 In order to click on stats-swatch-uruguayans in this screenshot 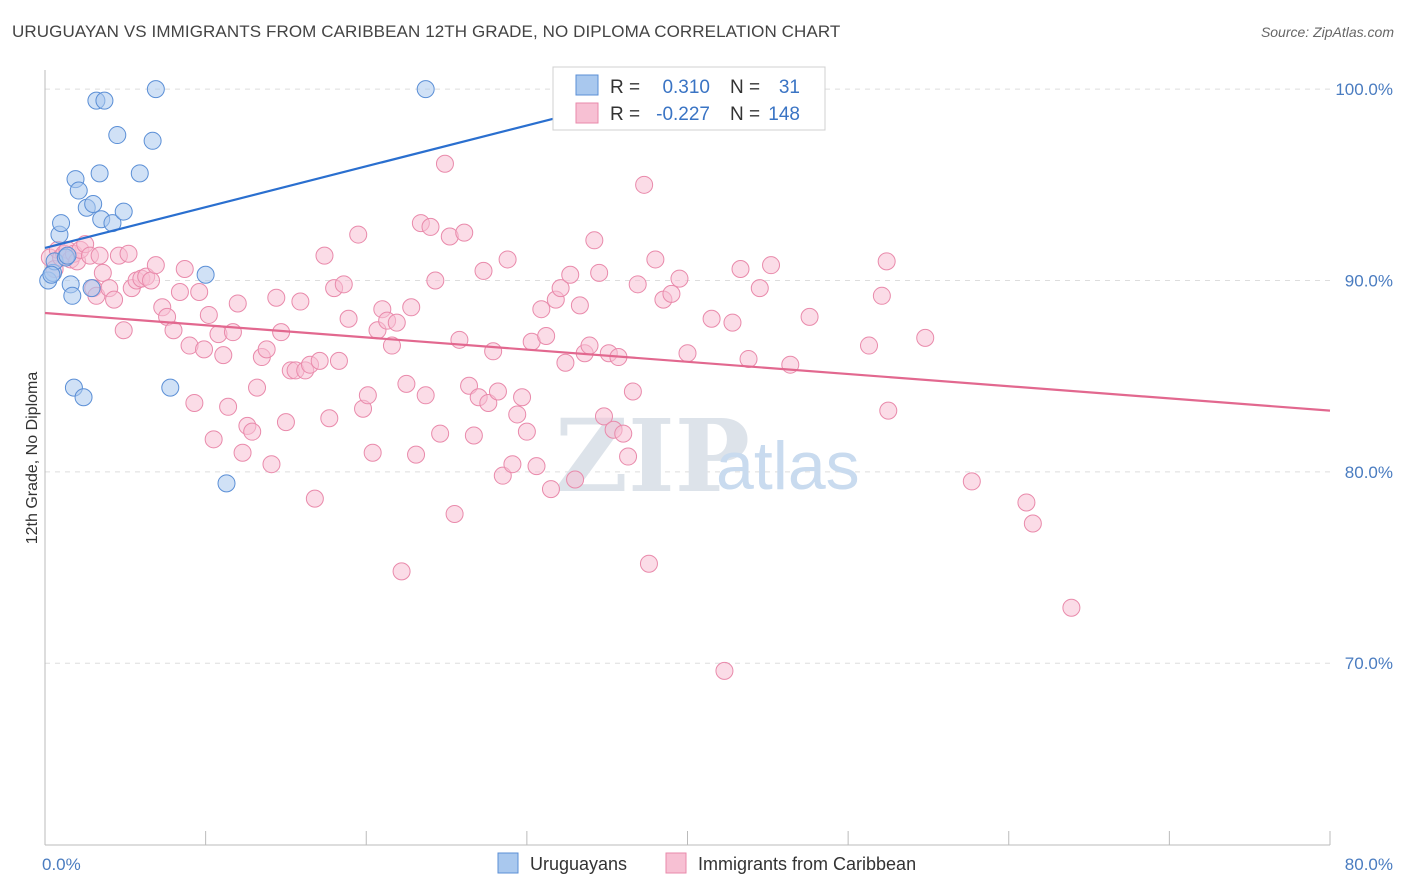, I will do `click(587, 85)`.